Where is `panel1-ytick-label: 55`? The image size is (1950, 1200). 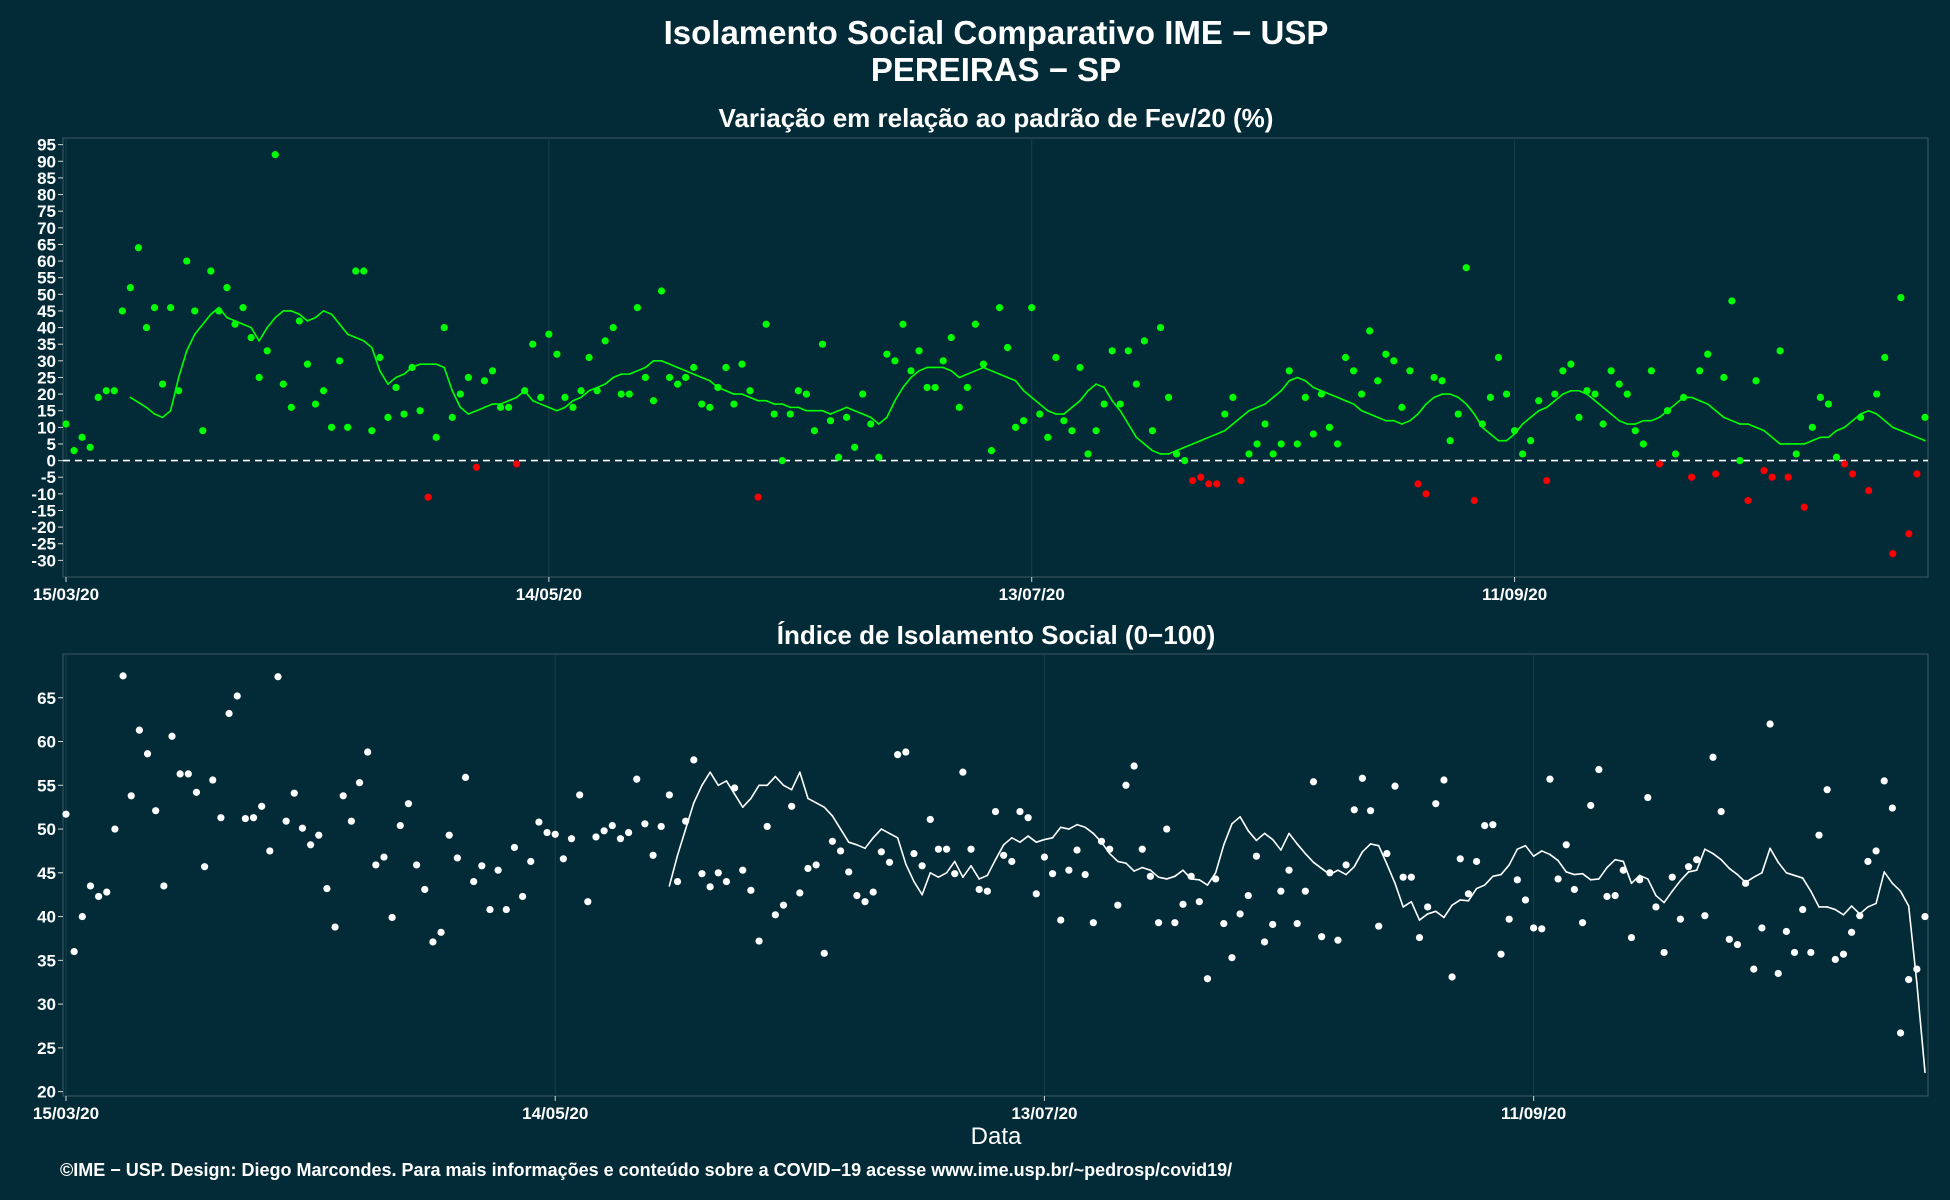 panel1-ytick-label: 55 is located at coordinates (46, 278).